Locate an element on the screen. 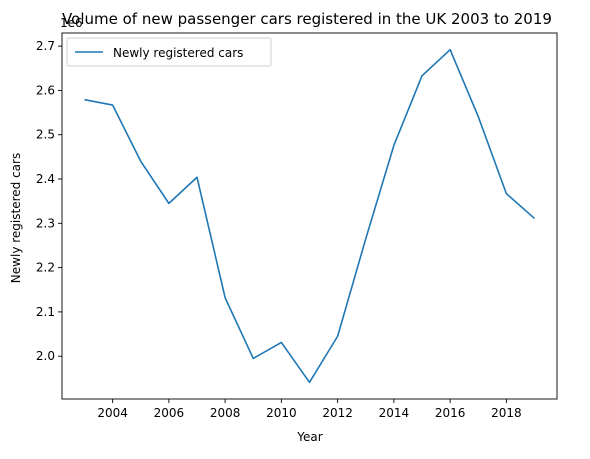  x-axis: 2004 2006 2008 2010 2012 2014 2016 2018 is located at coordinates (309, 409).